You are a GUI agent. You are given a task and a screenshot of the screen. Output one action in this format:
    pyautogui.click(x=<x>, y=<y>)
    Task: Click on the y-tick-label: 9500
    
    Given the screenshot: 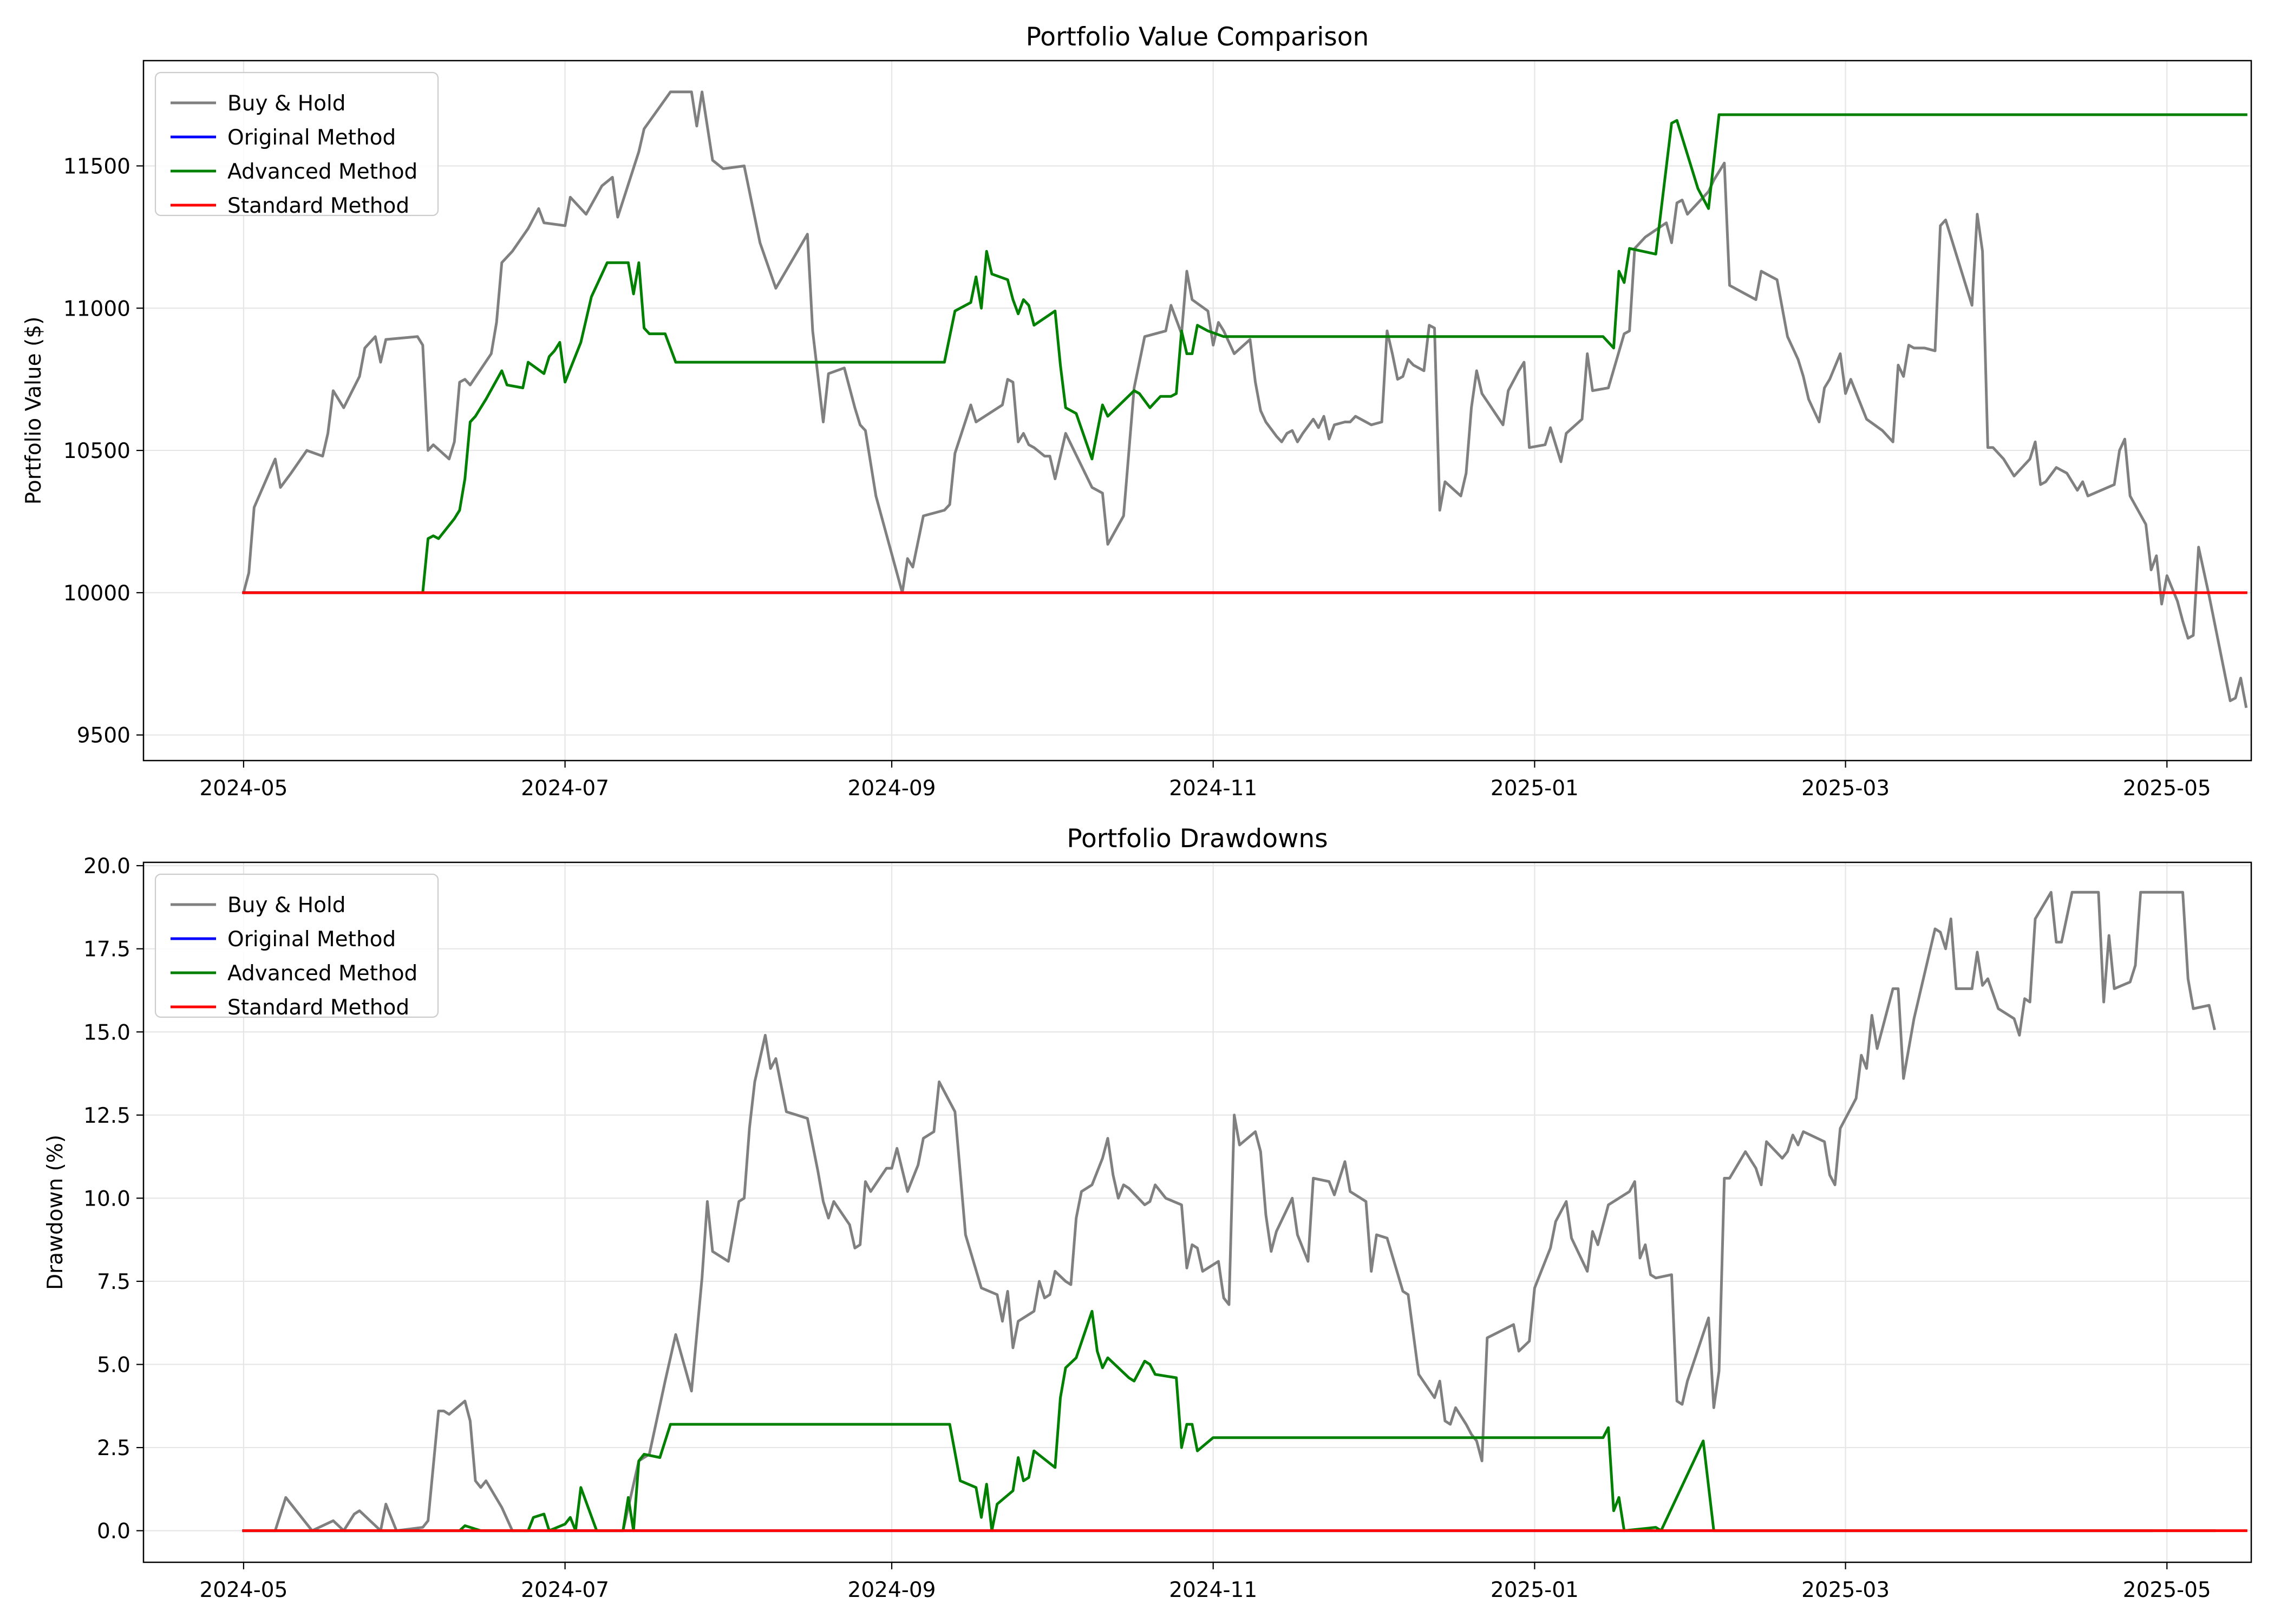 What is the action you would take?
    pyautogui.click(x=104, y=736)
    